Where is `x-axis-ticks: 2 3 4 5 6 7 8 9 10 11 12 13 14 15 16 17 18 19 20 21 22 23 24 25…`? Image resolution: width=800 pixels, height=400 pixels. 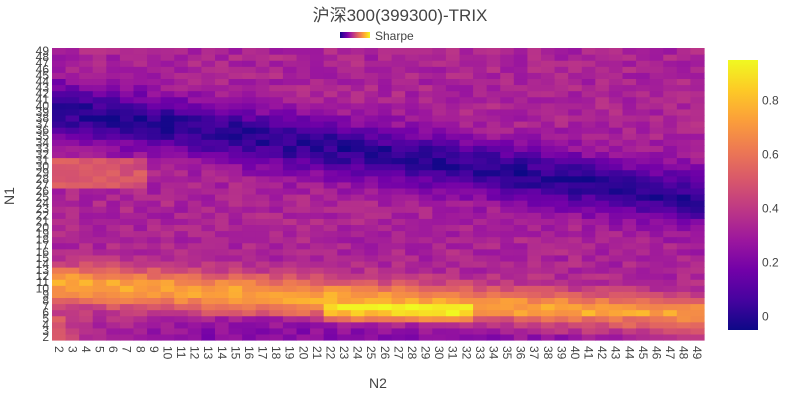
x-axis-ticks: 2 3 4 5 6 7 8 9 10 11 12 13 14 15 16 17 18 19 20 21 22 23 24 25… is located at coordinates (378, 353).